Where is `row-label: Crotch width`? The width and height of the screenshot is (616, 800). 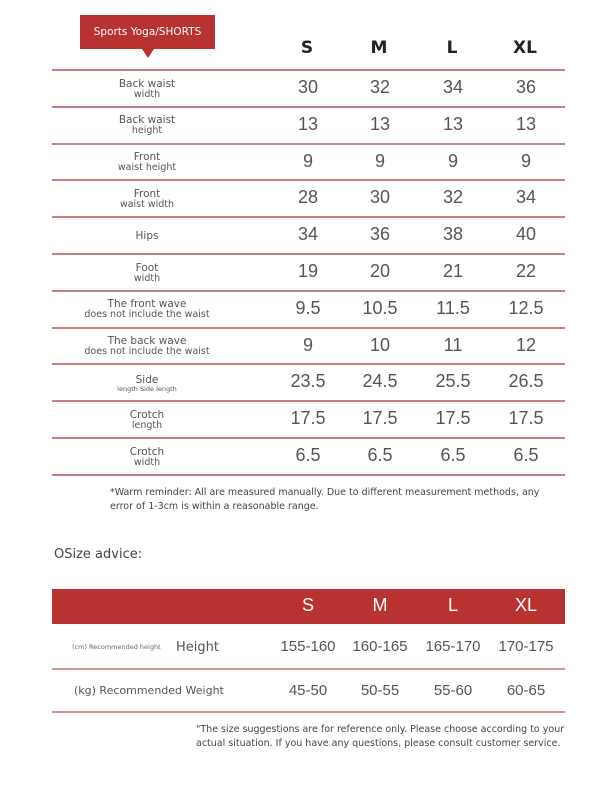
row-label: Crotch width is located at coordinates (147, 457).